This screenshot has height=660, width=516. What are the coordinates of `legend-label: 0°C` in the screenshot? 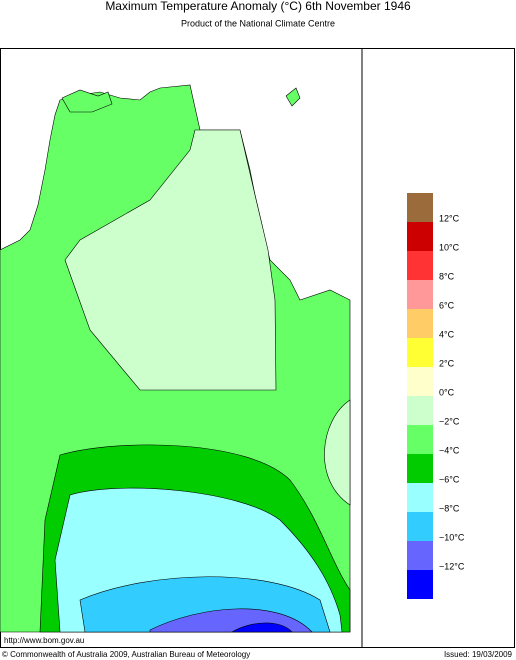 It's located at (447, 392).